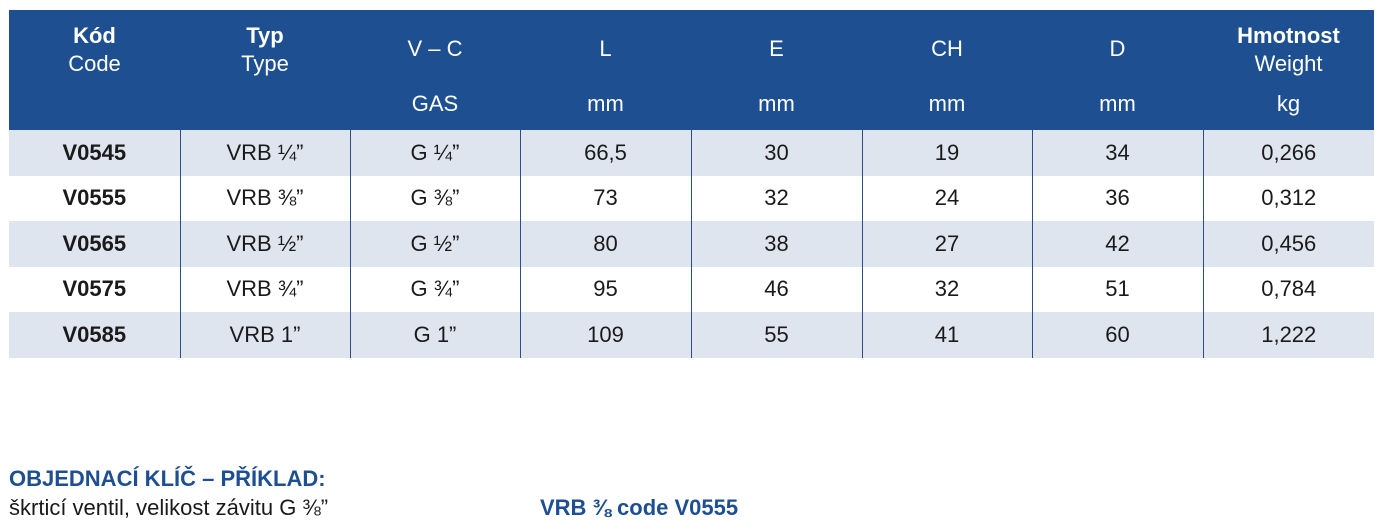 This screenshot has height=526, width=1383. What do you see at coordinates (1117, 198) in the screenshot?
I see `table-cell: 36` at bounding box center [1117, 198].